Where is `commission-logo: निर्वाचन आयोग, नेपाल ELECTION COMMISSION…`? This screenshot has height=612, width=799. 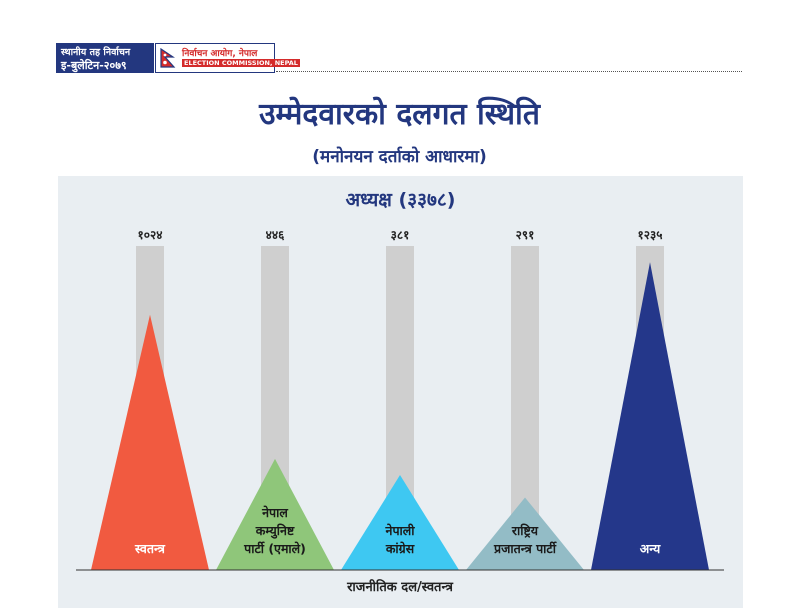
commission-logo: निर्वाचन आयोग, नेपाल ELECTION COMMISSION… is located at coordinates (227, 58).